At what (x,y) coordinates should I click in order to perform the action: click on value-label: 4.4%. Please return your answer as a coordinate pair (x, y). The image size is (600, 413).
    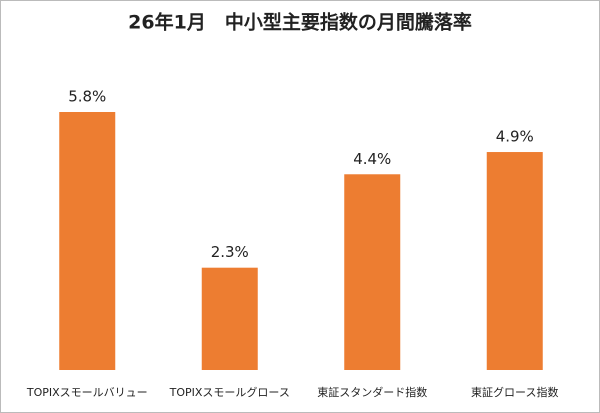
    Looking at the image, I should click on (372, 159).